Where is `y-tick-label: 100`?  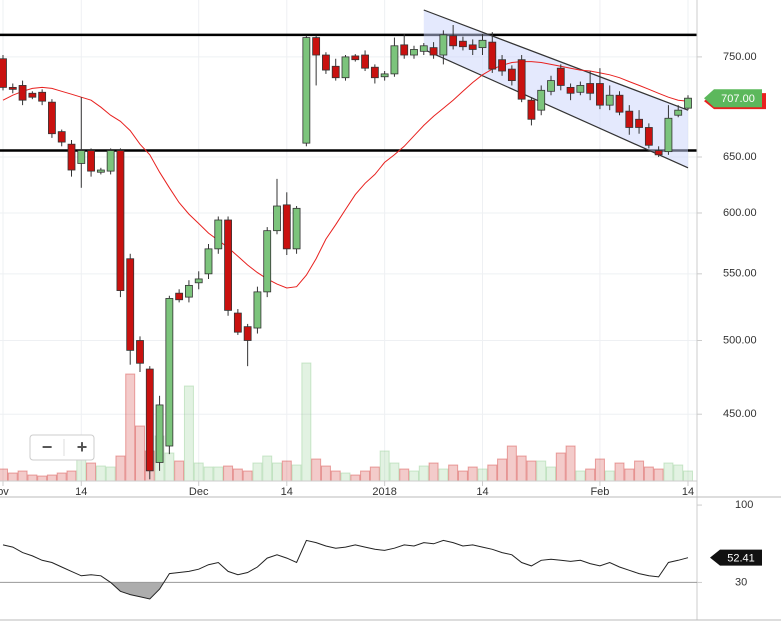 y-tick-label: 100 is located at coordinates (744, 505).